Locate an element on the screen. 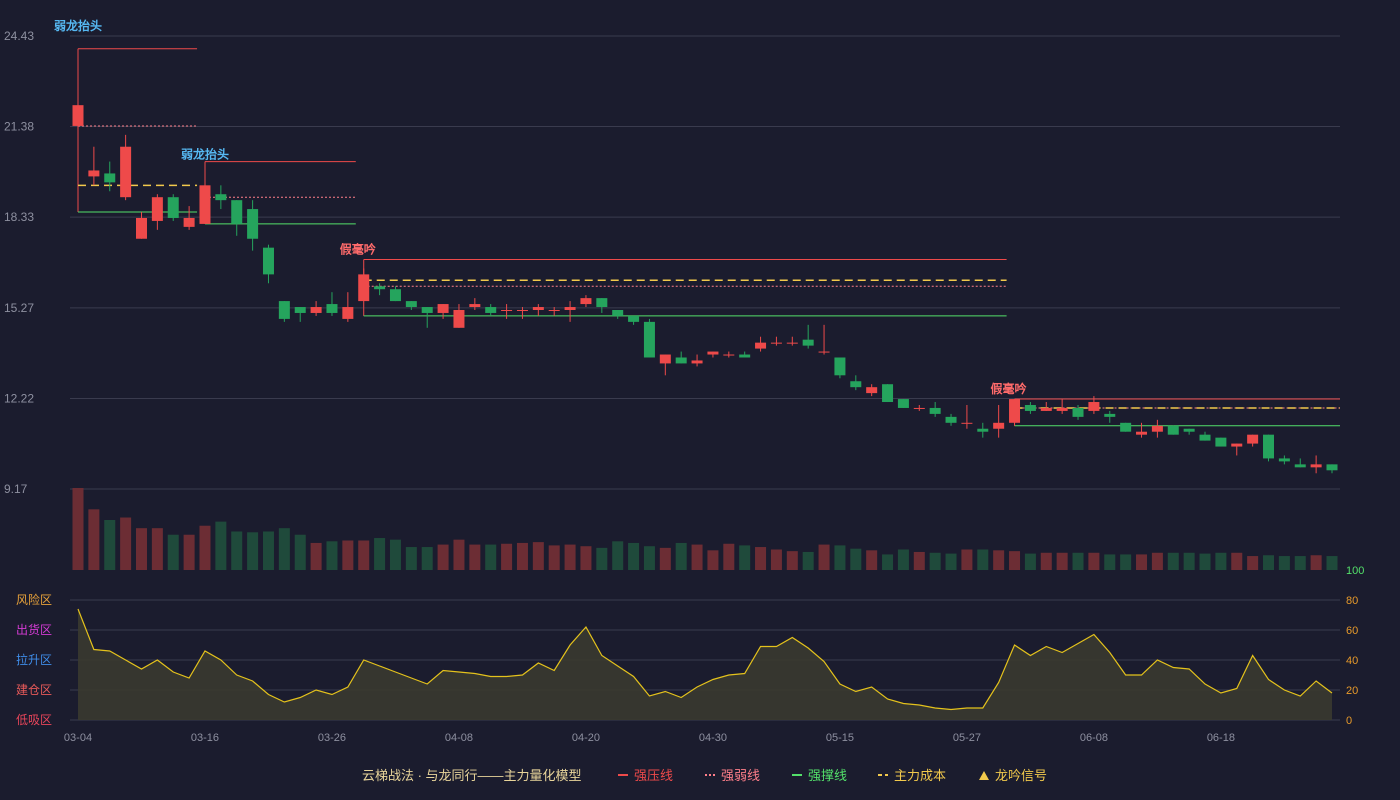 The image size is (1400, 800). date-tick-label: 03-04 is located at coordinates (78, 738).